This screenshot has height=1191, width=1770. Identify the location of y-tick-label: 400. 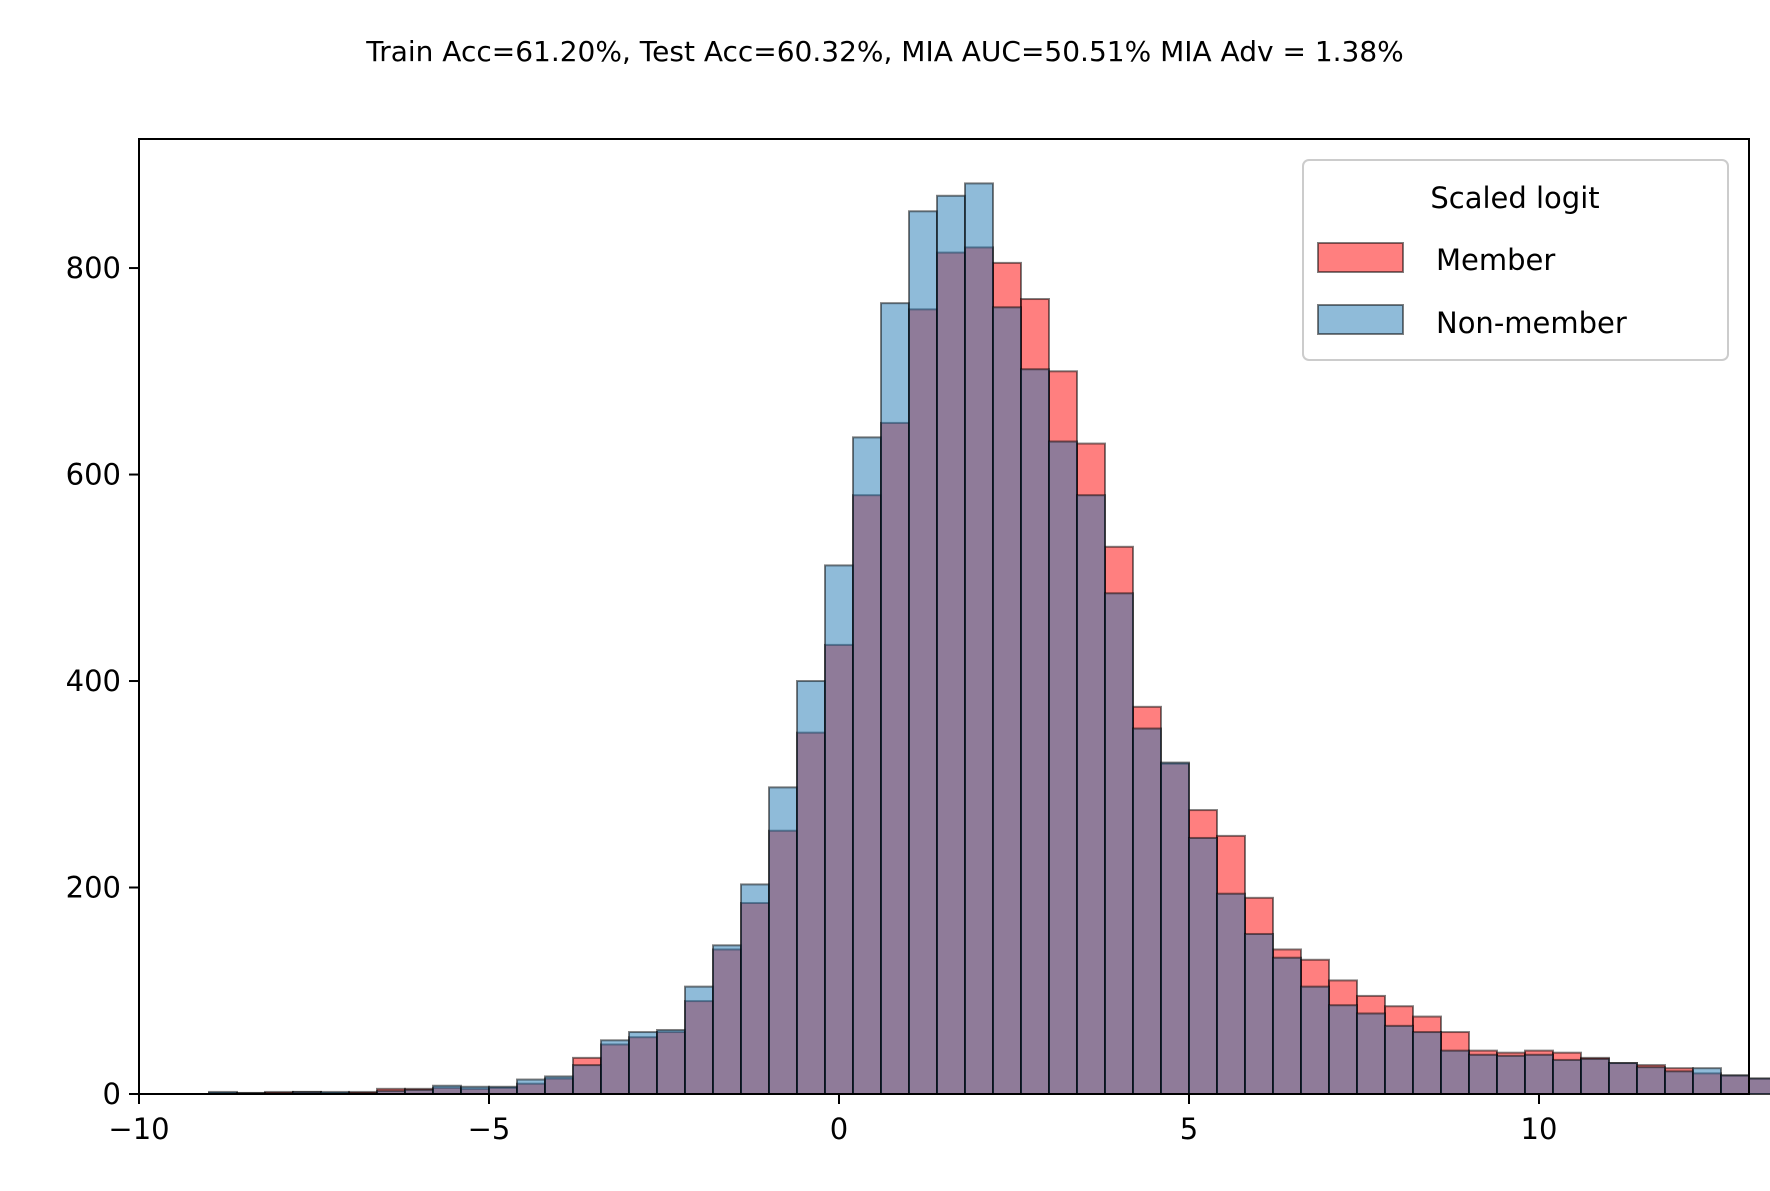
(93, 681).